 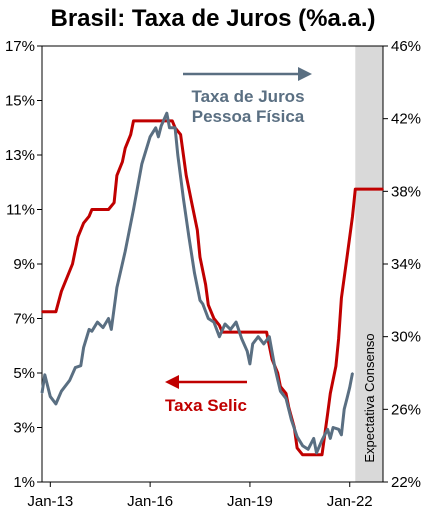 What do you see at coordinates (350, 501) in the screenshot?
I see `x-tick-label: Jan-22` at bounding box center [350, 501].